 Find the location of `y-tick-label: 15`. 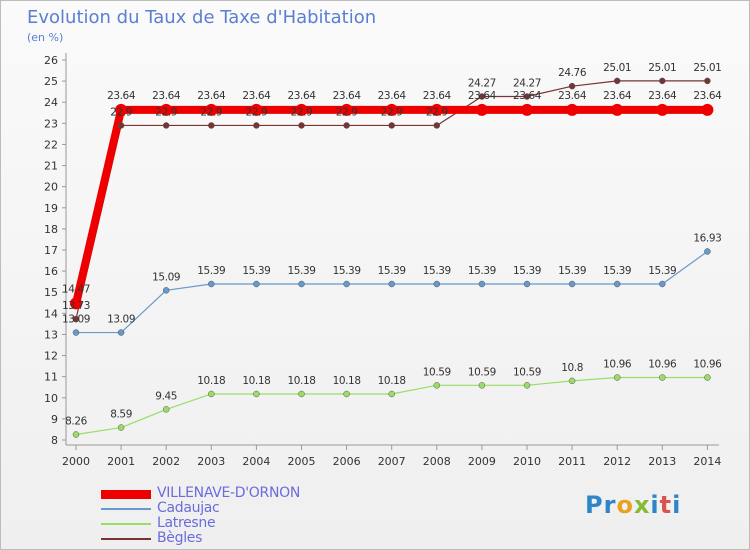

y-tick-label: 15 is located at coordinates (51, 292).